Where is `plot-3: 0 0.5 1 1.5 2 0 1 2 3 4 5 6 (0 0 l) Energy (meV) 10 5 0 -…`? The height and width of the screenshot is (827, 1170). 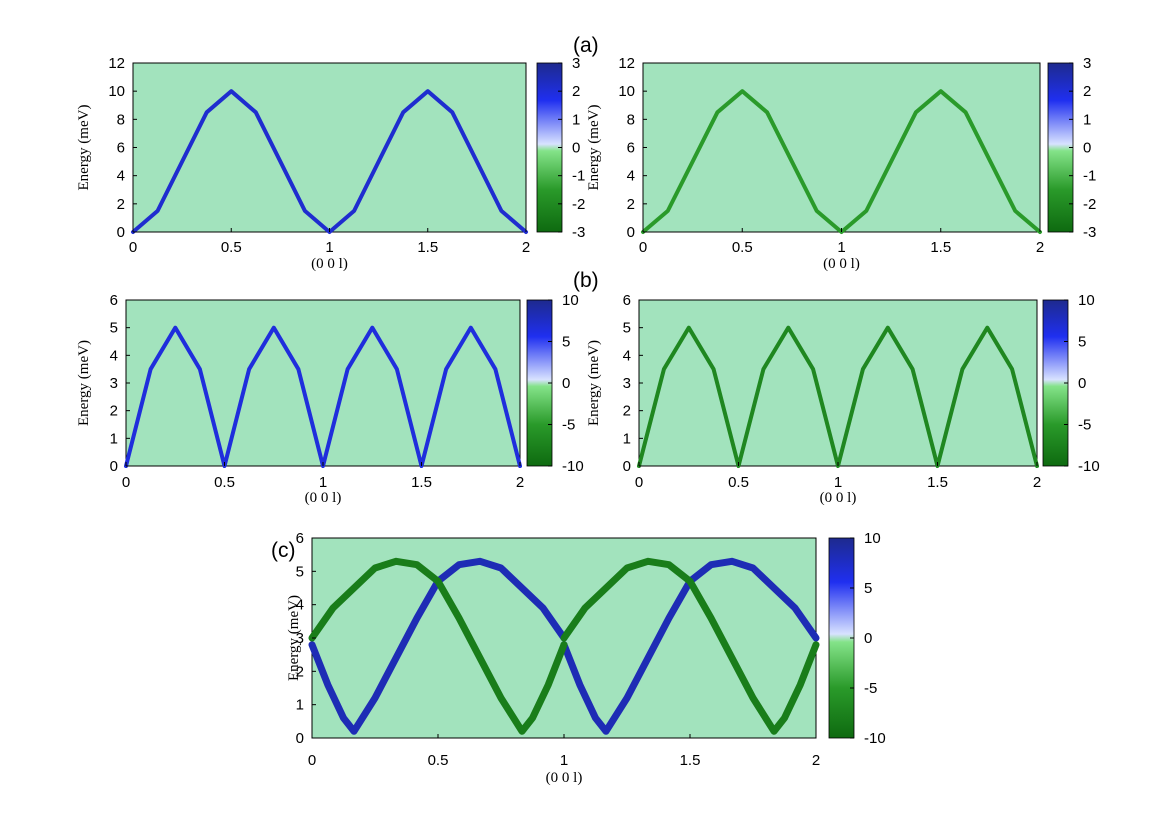 plot-3: 0 0.5 1 1.5 2 0 1 2 3 4 5 6 (0 0 l) Energy (meV) 10 5 0 -… is located at coordinates (843, 399).